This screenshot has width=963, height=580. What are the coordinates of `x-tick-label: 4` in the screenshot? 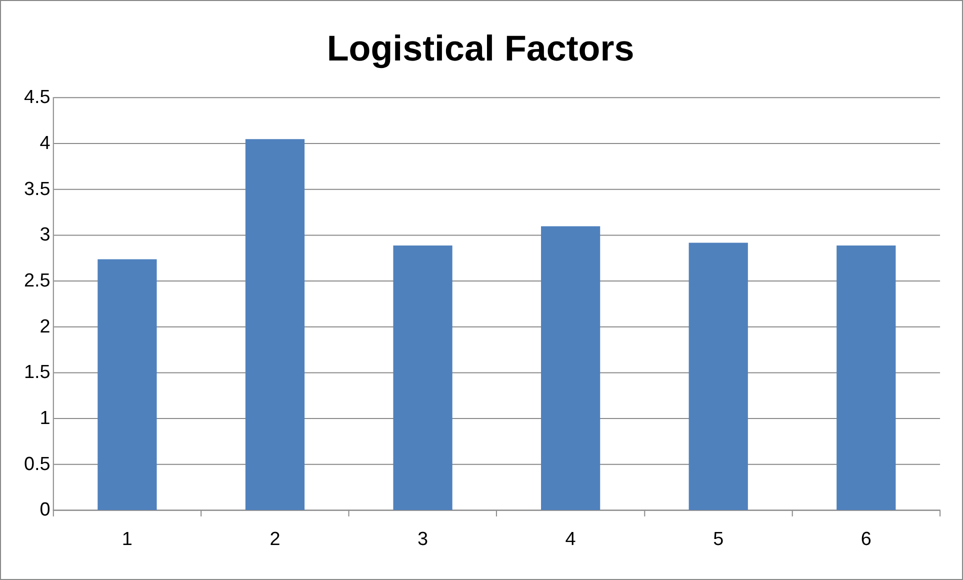 It's located at (570, 539).